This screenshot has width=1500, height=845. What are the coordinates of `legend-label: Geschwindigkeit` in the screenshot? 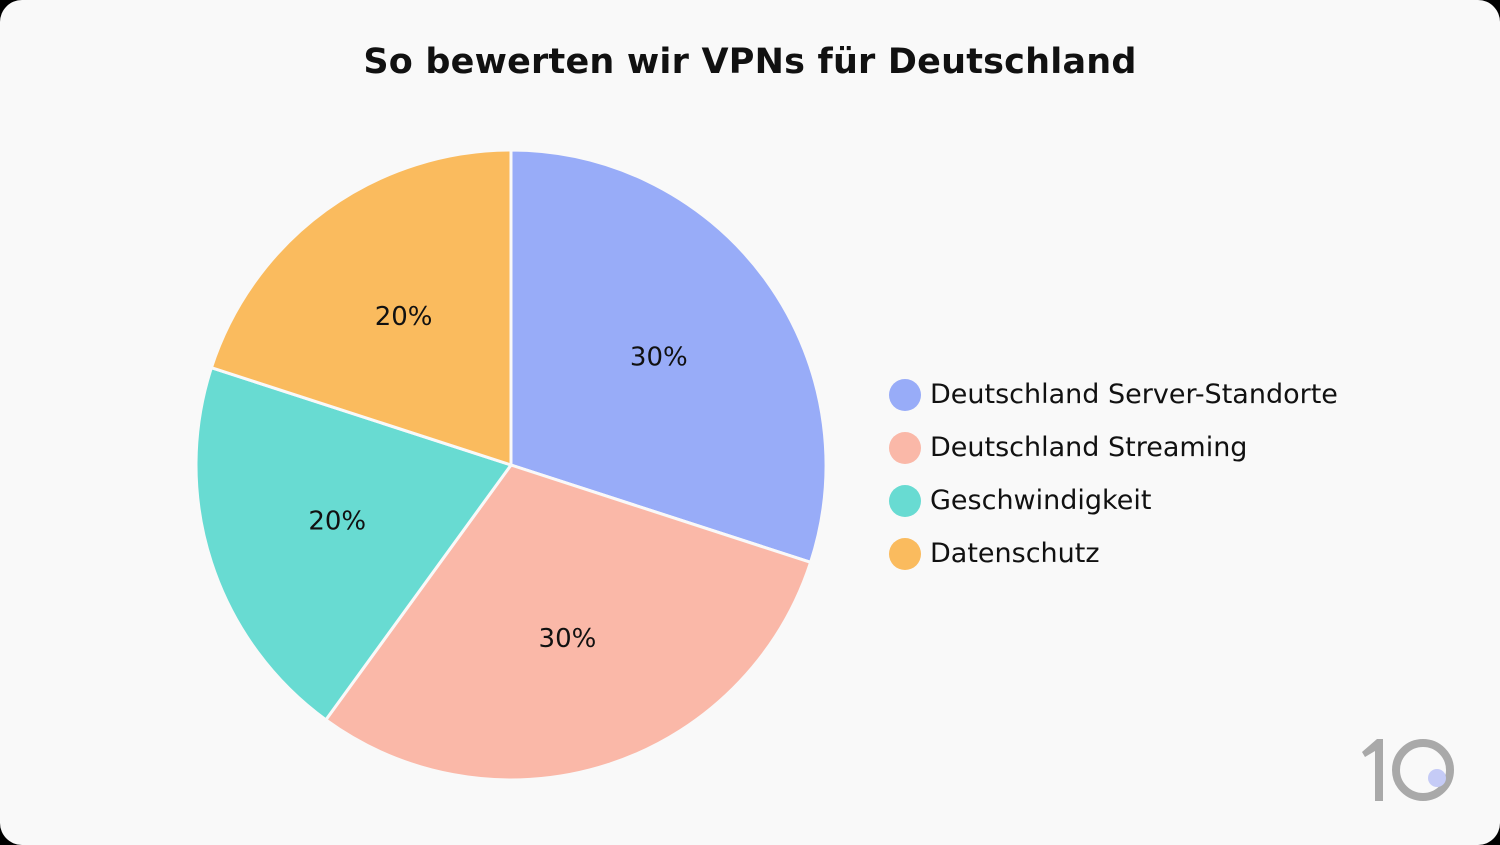 It's located at (1041, 500).